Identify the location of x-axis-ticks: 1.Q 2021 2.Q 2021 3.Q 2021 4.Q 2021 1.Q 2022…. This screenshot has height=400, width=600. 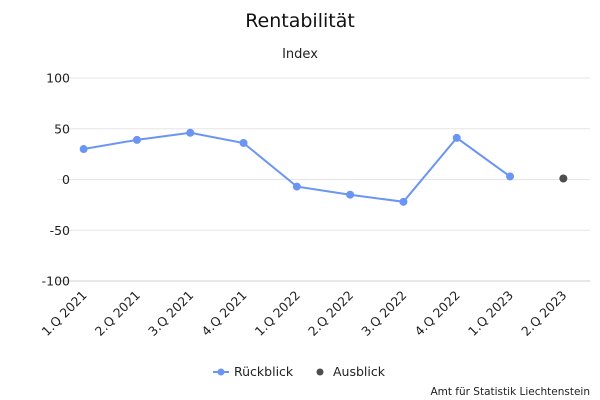
(303, 313).